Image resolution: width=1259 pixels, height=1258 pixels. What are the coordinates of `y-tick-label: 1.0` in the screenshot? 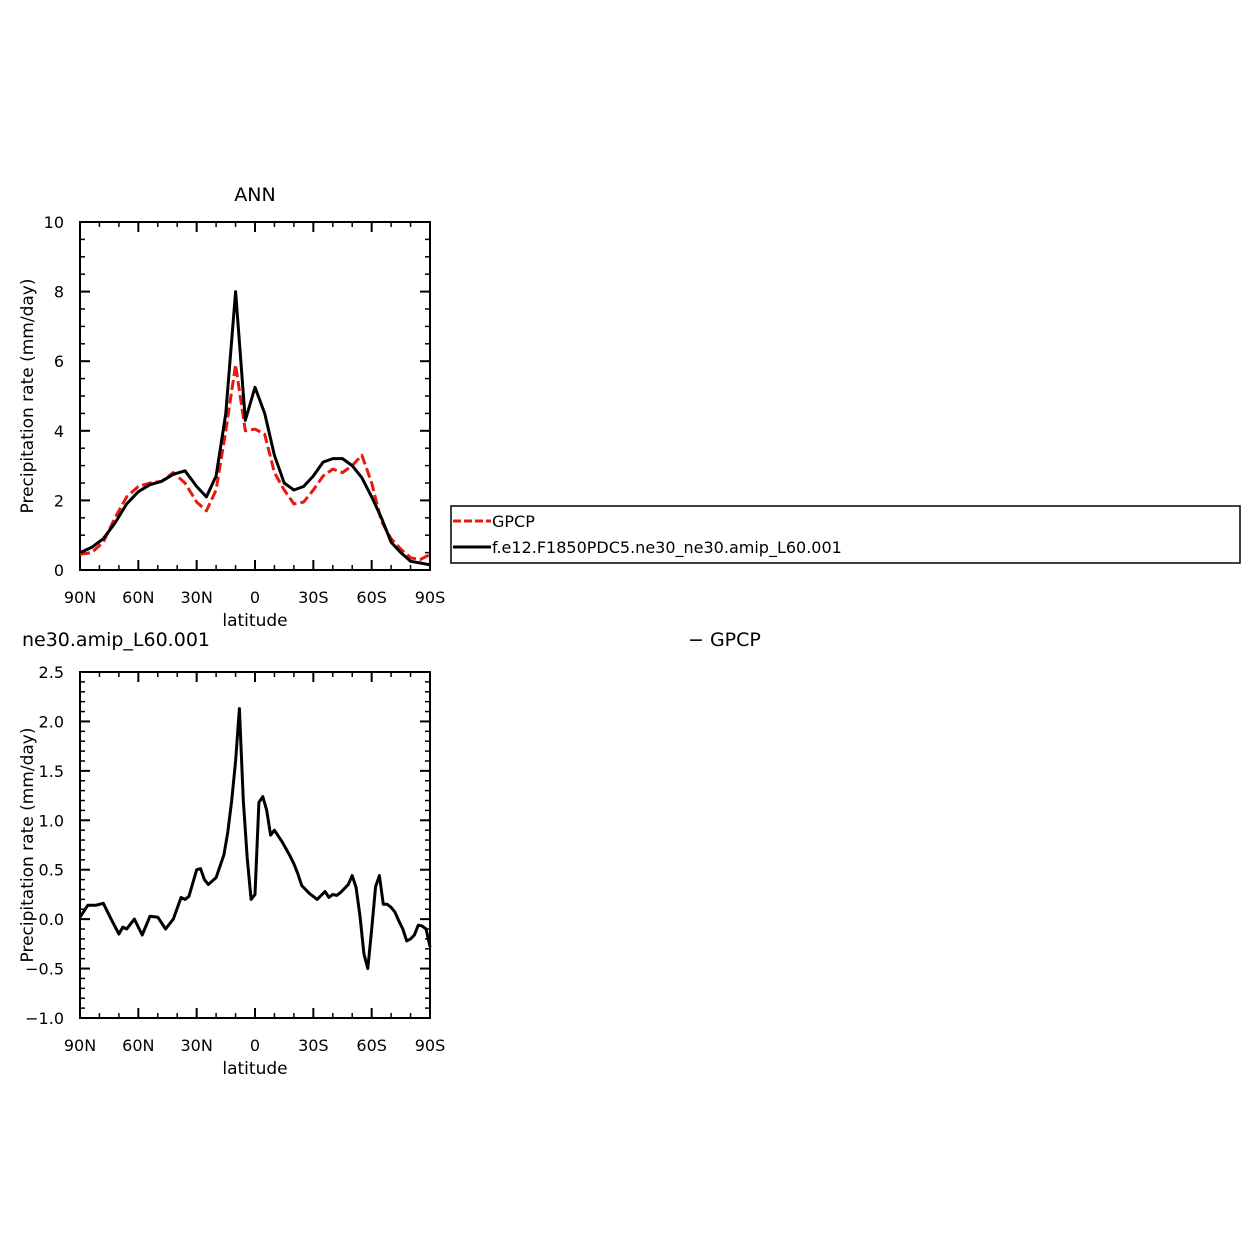 It's located at (51, 820).